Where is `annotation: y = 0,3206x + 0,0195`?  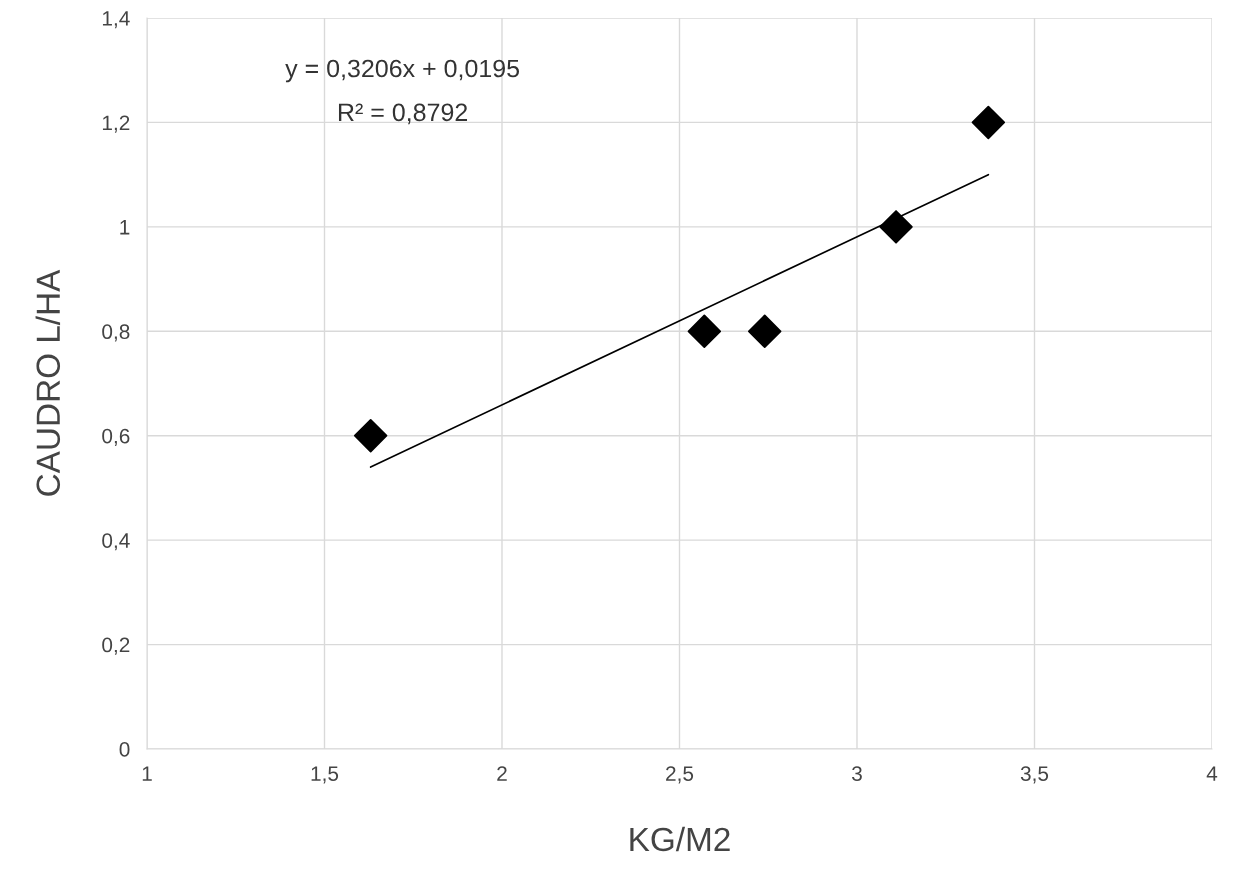 annotation: y = 0,3206x + 0,0195 is located at coordinates (402, 71).